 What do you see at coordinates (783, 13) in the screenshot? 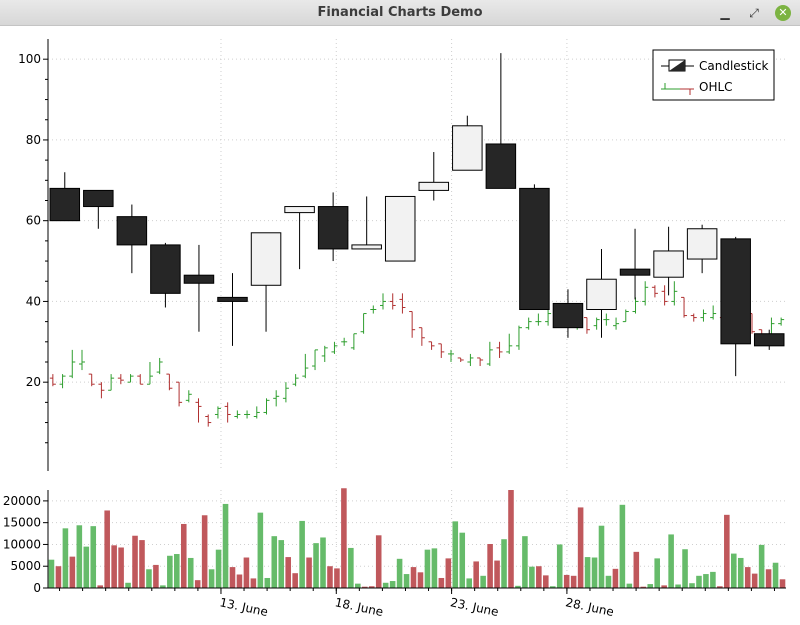
I see `close-button: ✕` at bounding box center [783, 13].